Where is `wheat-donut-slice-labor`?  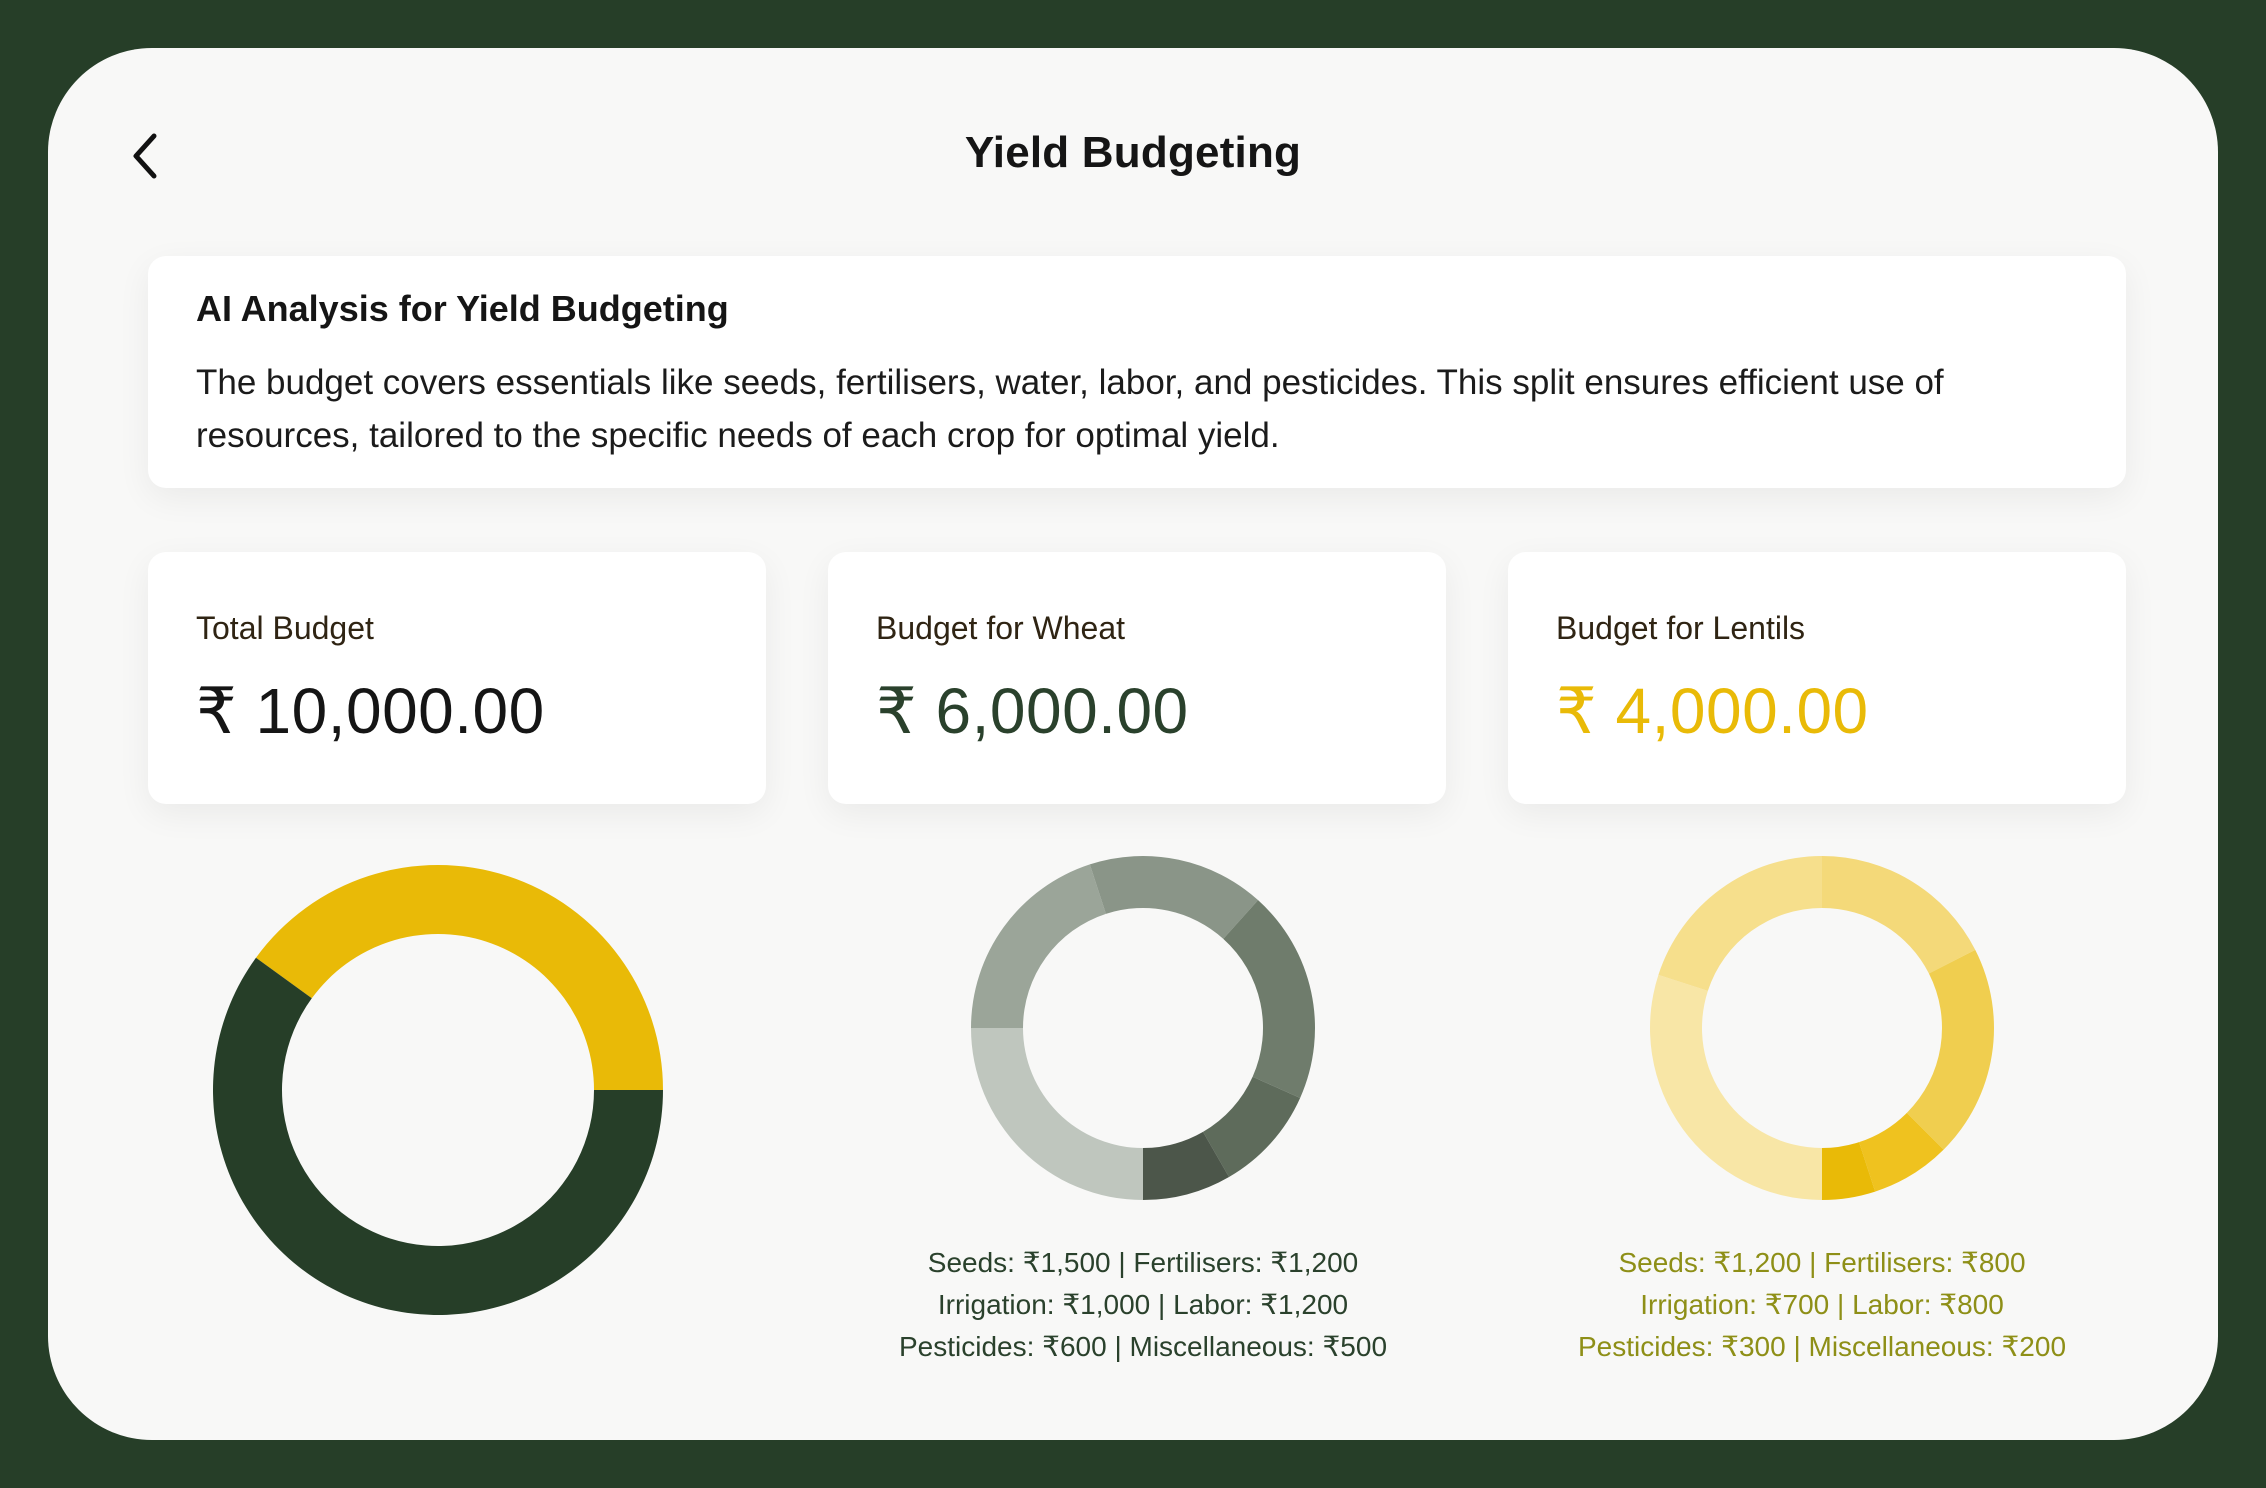
wheat-donut-slice-labor is located at coordinates (1269, 999).